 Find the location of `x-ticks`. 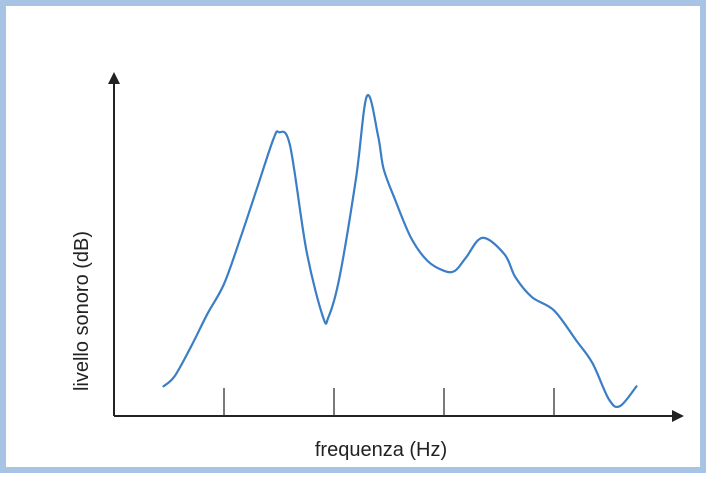

x-ticks is located at coordinates (389, 402).